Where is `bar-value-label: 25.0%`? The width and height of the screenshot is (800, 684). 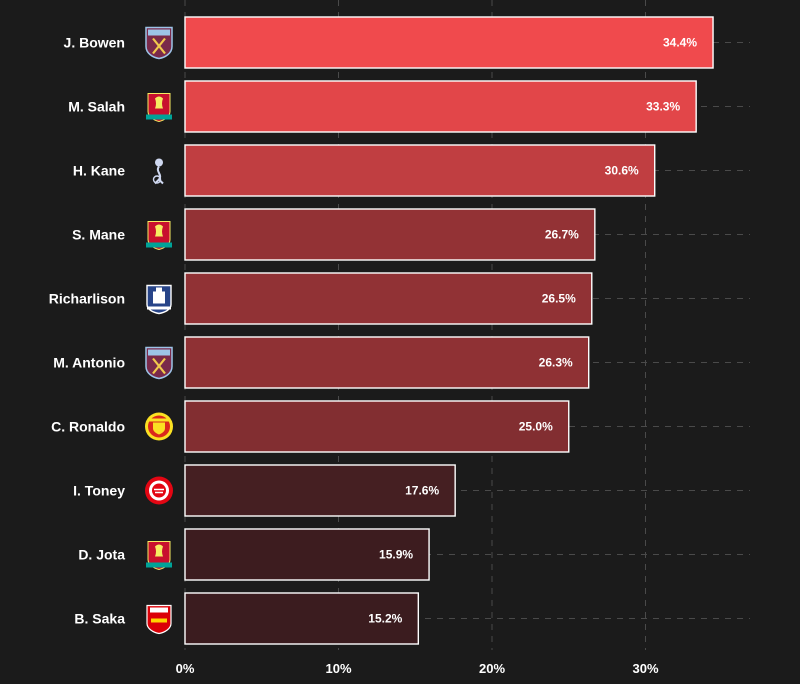
bar-value-label: 25.0% is located at coordinates (536, 427).